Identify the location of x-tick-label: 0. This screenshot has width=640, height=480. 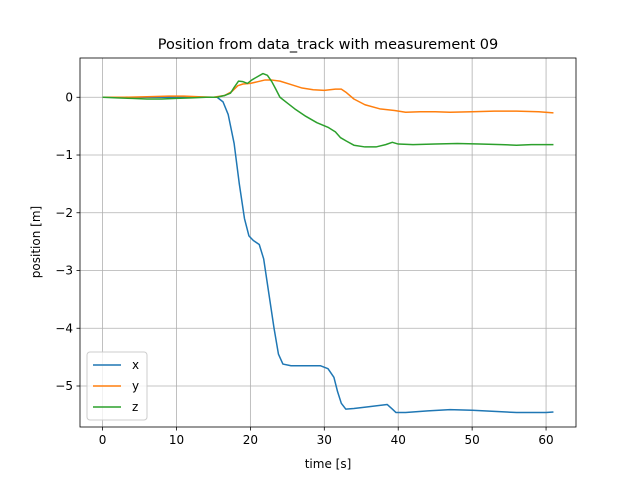
(103, 440).